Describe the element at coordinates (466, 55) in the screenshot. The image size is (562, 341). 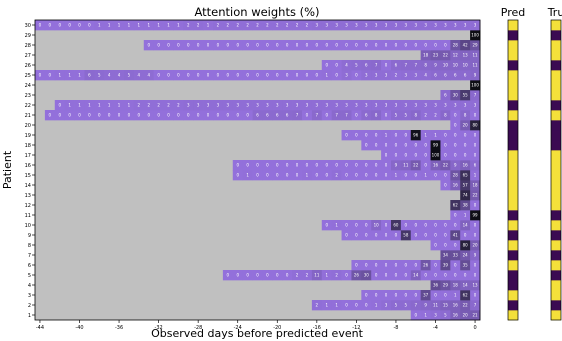
I see `cell-value-label: 13` at that location.